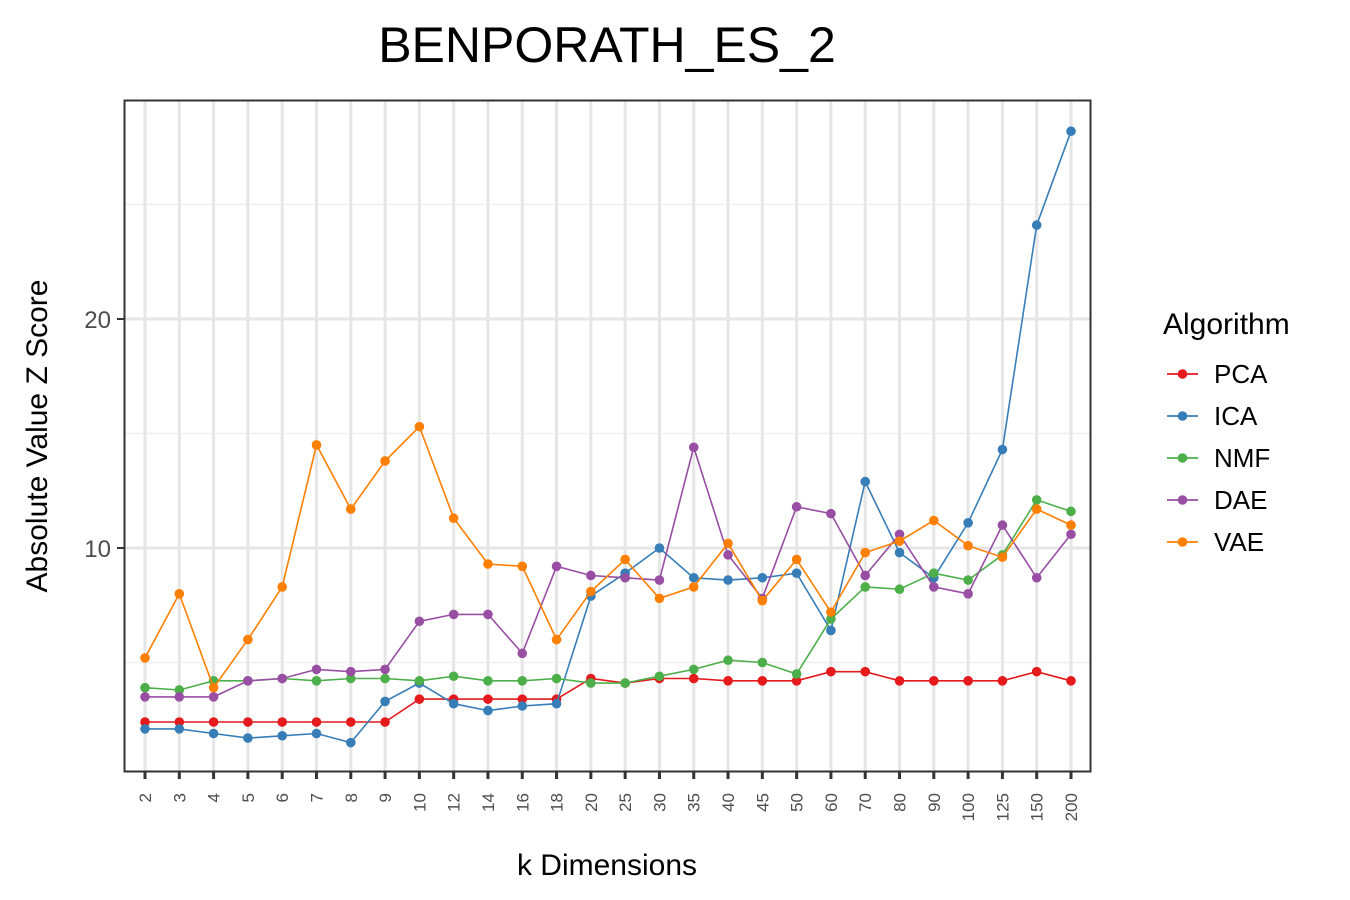 This screenshot has height=900, width=1350. What do you see at coordinates (316, 797) in the screenshot?
I see `x-tick-label: 7` at bounding box center [316, 797].